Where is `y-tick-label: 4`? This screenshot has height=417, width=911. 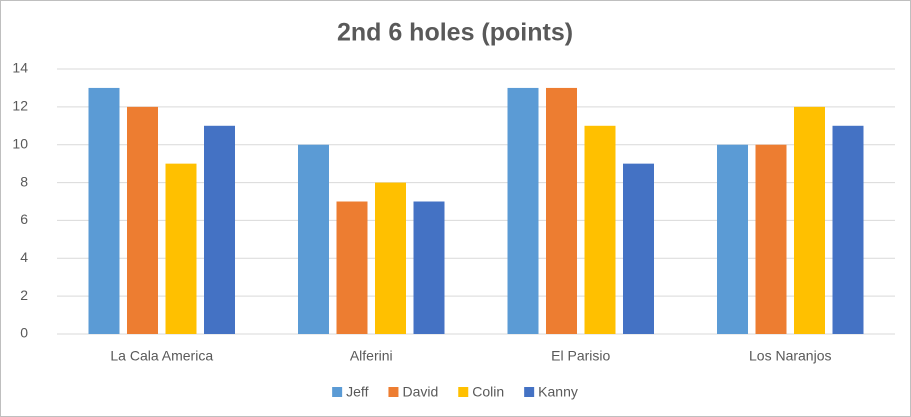 y-tick-label: 4 is located at coordinates (24, 257).